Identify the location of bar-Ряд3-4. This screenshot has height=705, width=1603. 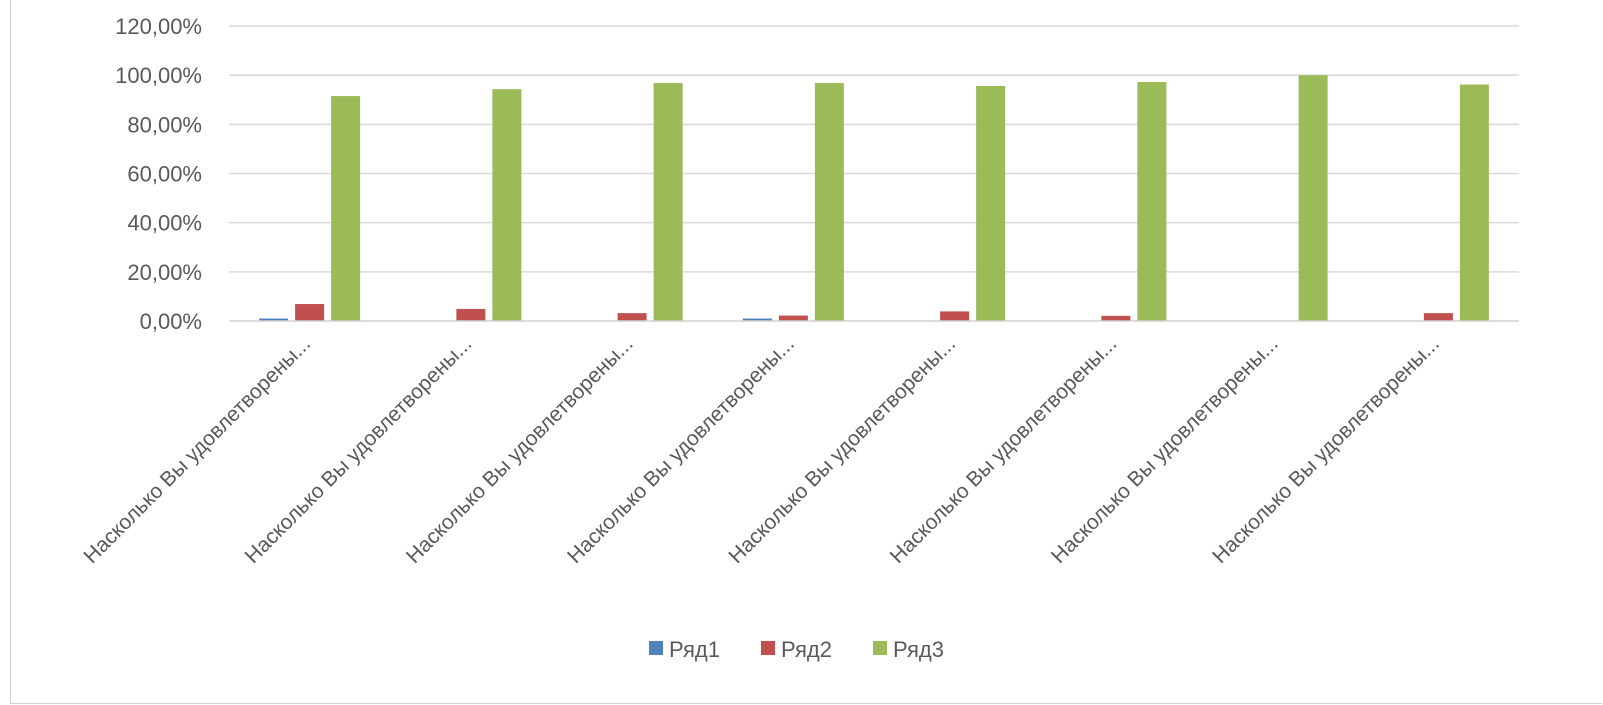
(829, 202).